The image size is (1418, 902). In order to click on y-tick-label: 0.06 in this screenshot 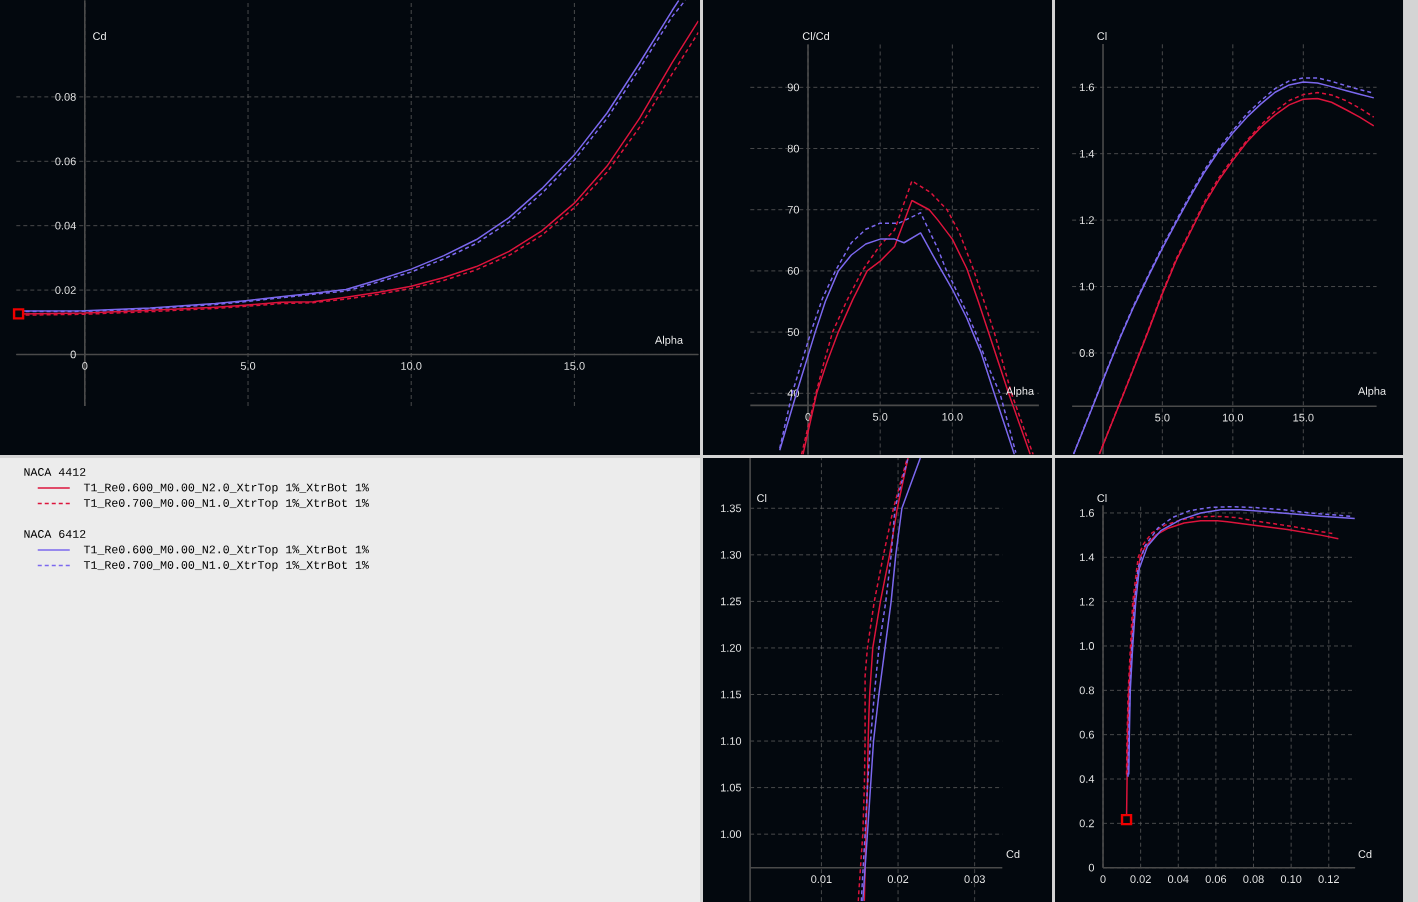, I will do `click(65, 161)`.